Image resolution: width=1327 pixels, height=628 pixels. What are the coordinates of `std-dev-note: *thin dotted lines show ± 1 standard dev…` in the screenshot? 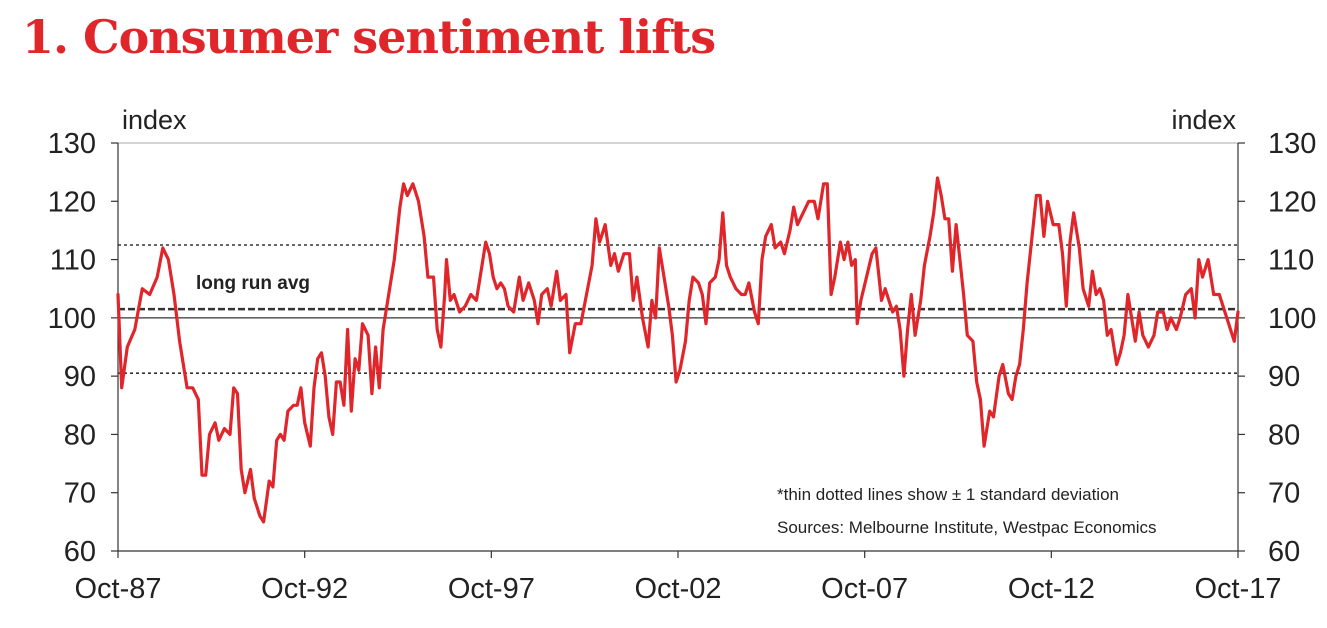 It's located at (948, 494).